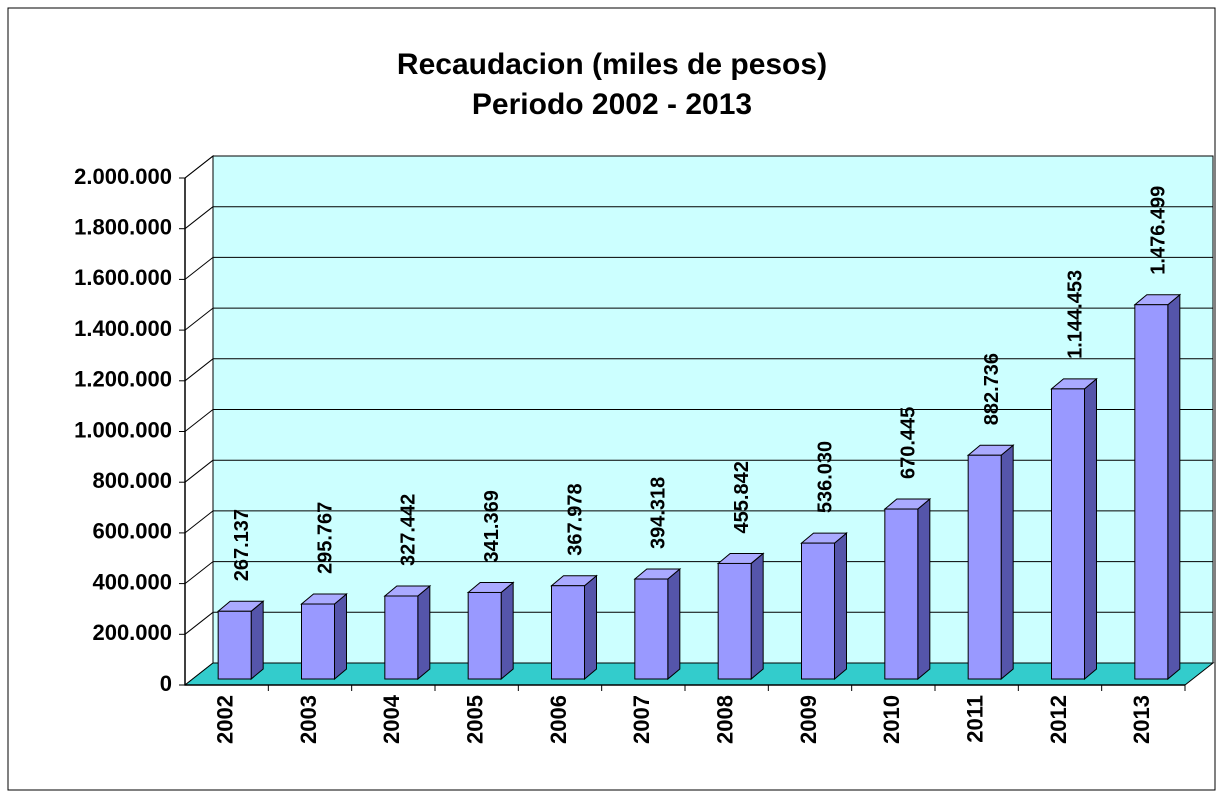 This screenshot has height=798, width=1223. What do you see at coordinates (132, 581) in the screenshot?
I see `y-tick-label: 400.000` at bounding box center [132, 581].